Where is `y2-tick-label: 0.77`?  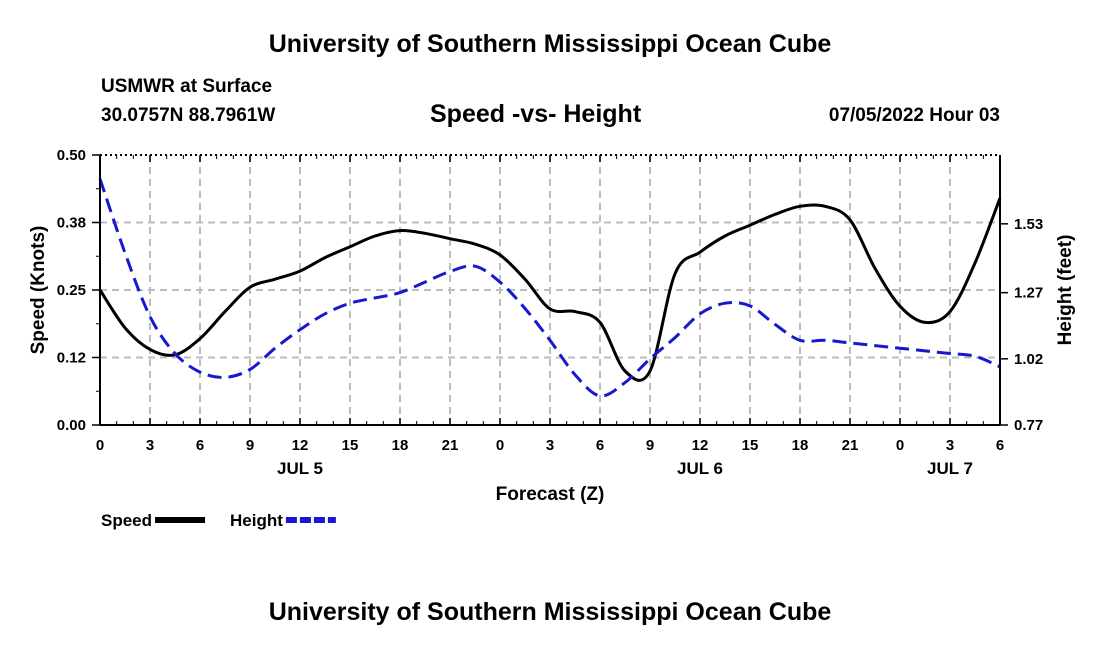
y2-tick-label: 0.77 is located at coordinates (1028, 425).